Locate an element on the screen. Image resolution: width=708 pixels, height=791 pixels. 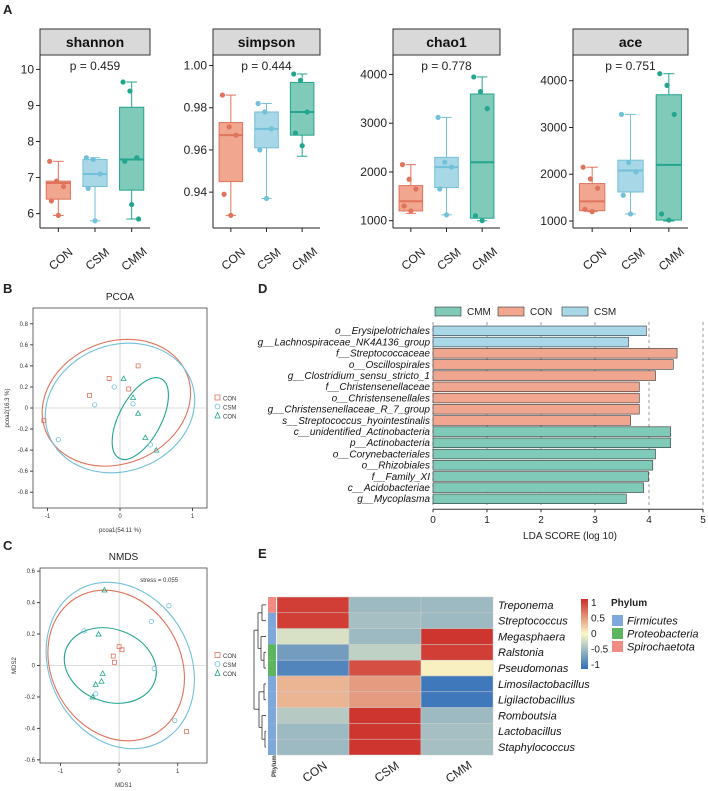
panel-letter-a: A is located at coordinates (8, 9).